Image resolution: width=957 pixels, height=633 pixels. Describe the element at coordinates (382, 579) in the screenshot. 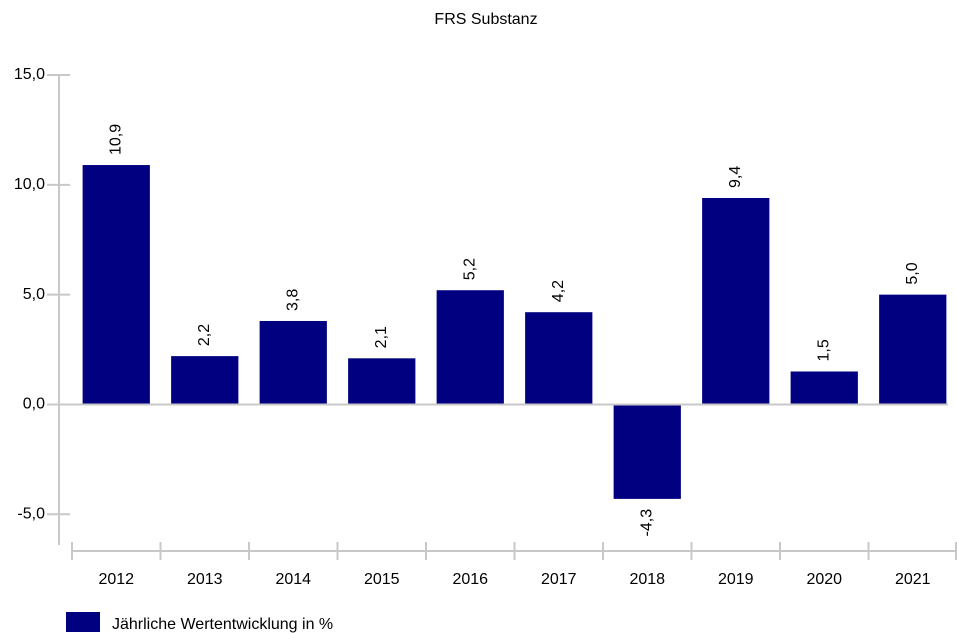

I see `x-tick-label: 2015` at that location.